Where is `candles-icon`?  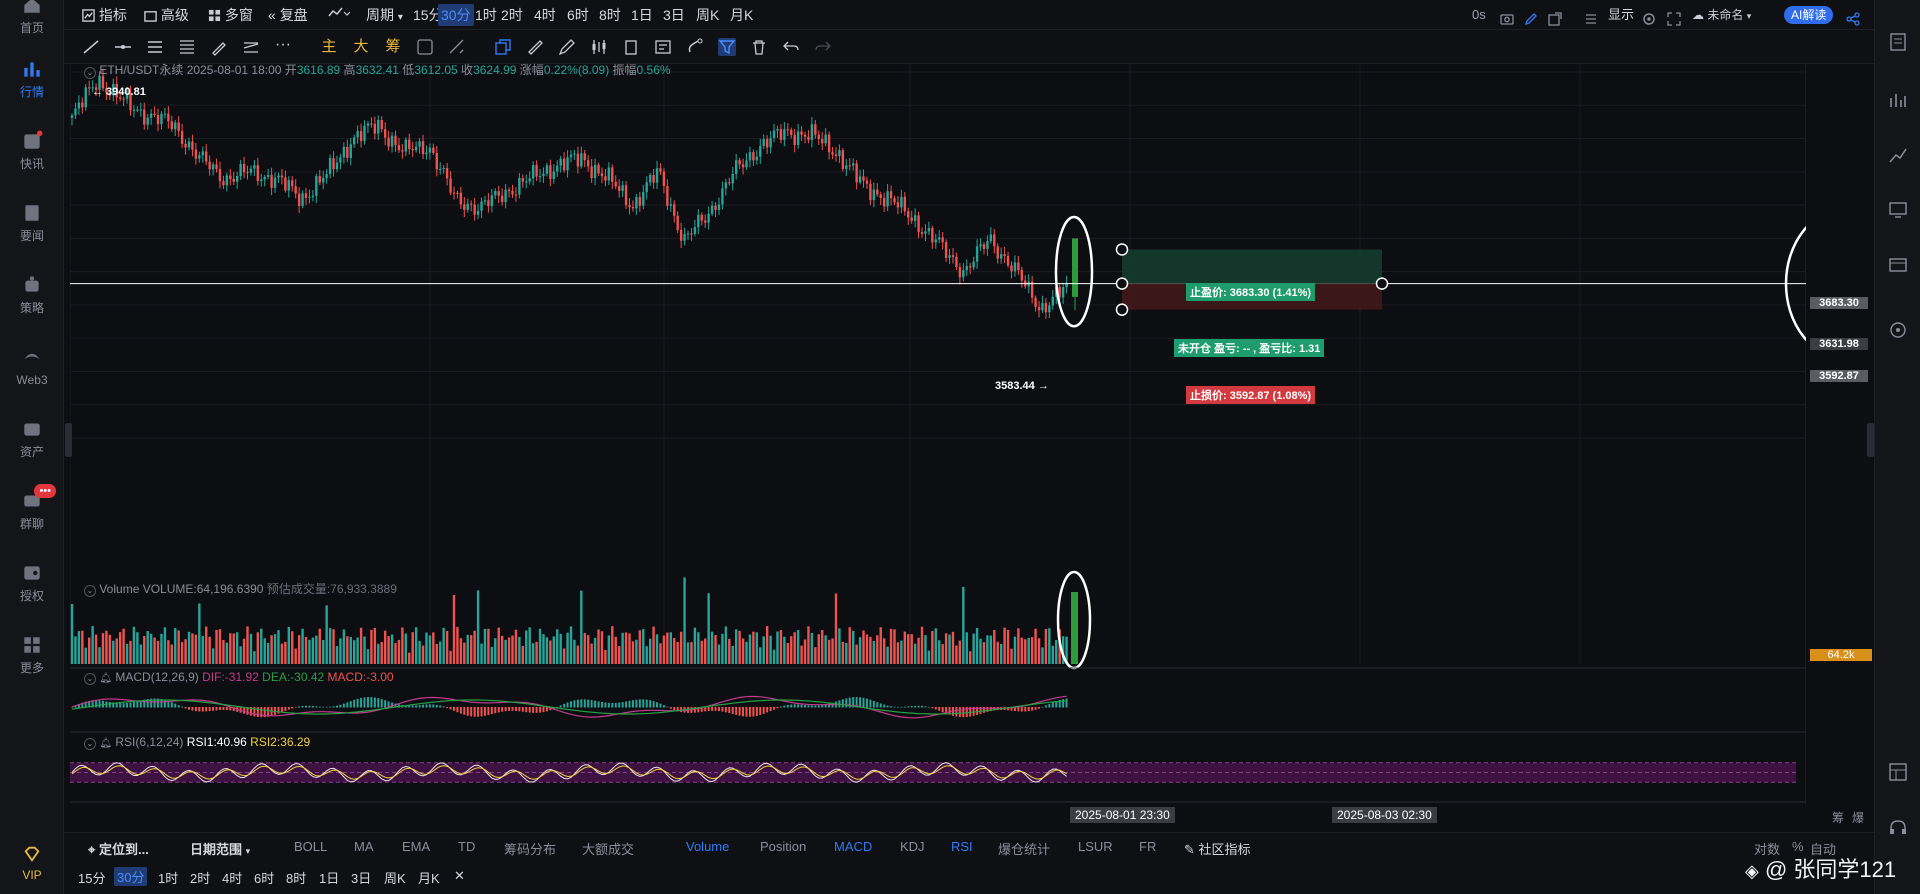 candles-icon is located at coordinates (599, 47).